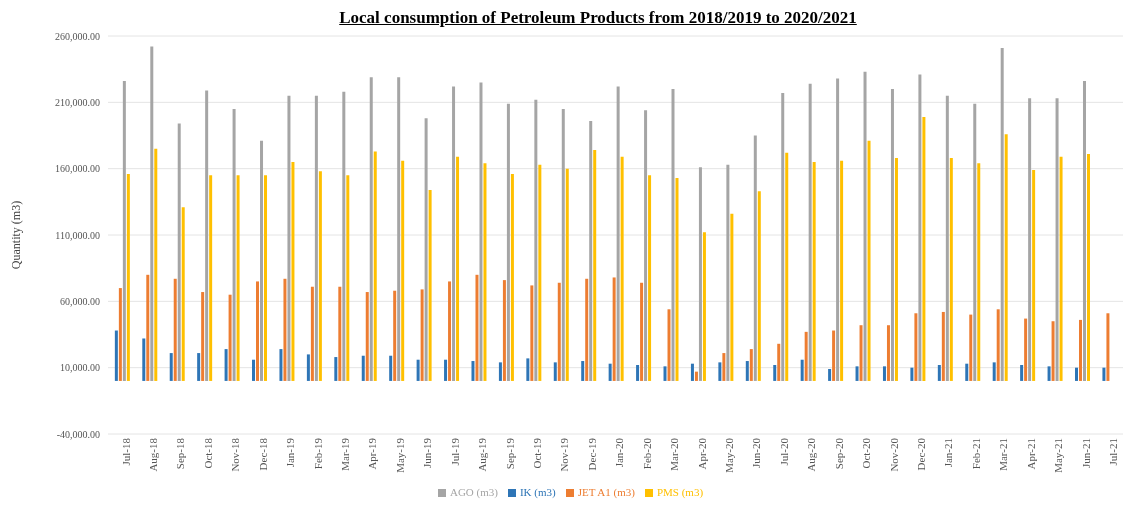  Describe the element at coordinates (729, 455) in the screenshot. I see `x-tick-label: May-20` at that location.